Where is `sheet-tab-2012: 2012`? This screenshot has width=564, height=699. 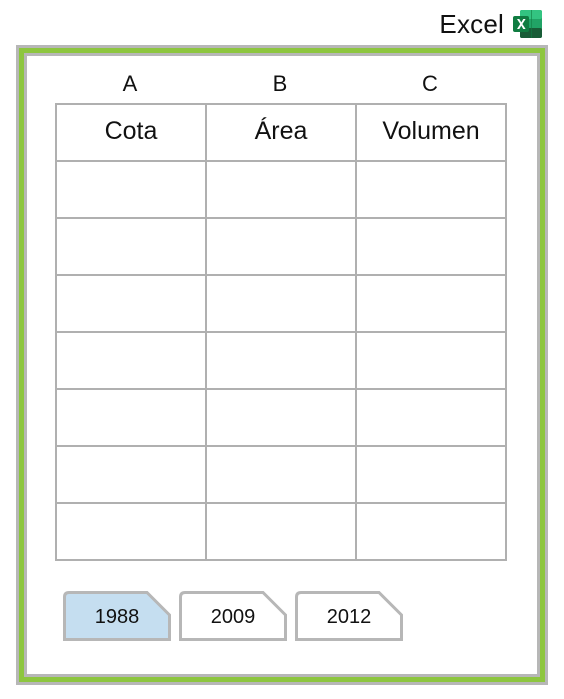 sheet-tab-2012: 2012 is located at coordinates (349, 616).